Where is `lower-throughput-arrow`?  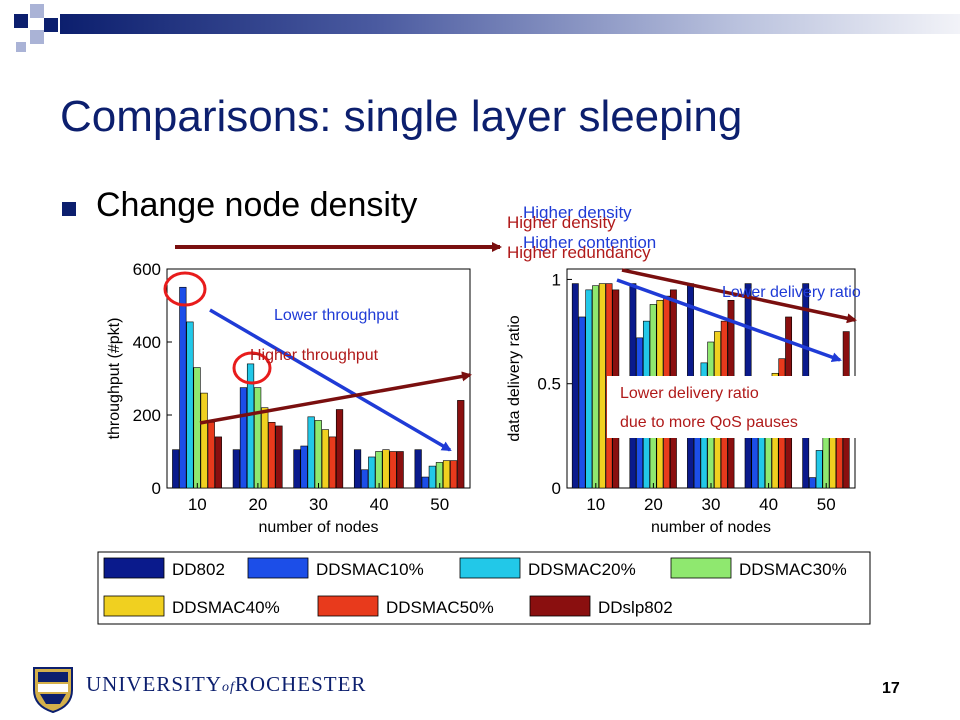
lower-throughput-arrow is located at coordinates (330, 380).